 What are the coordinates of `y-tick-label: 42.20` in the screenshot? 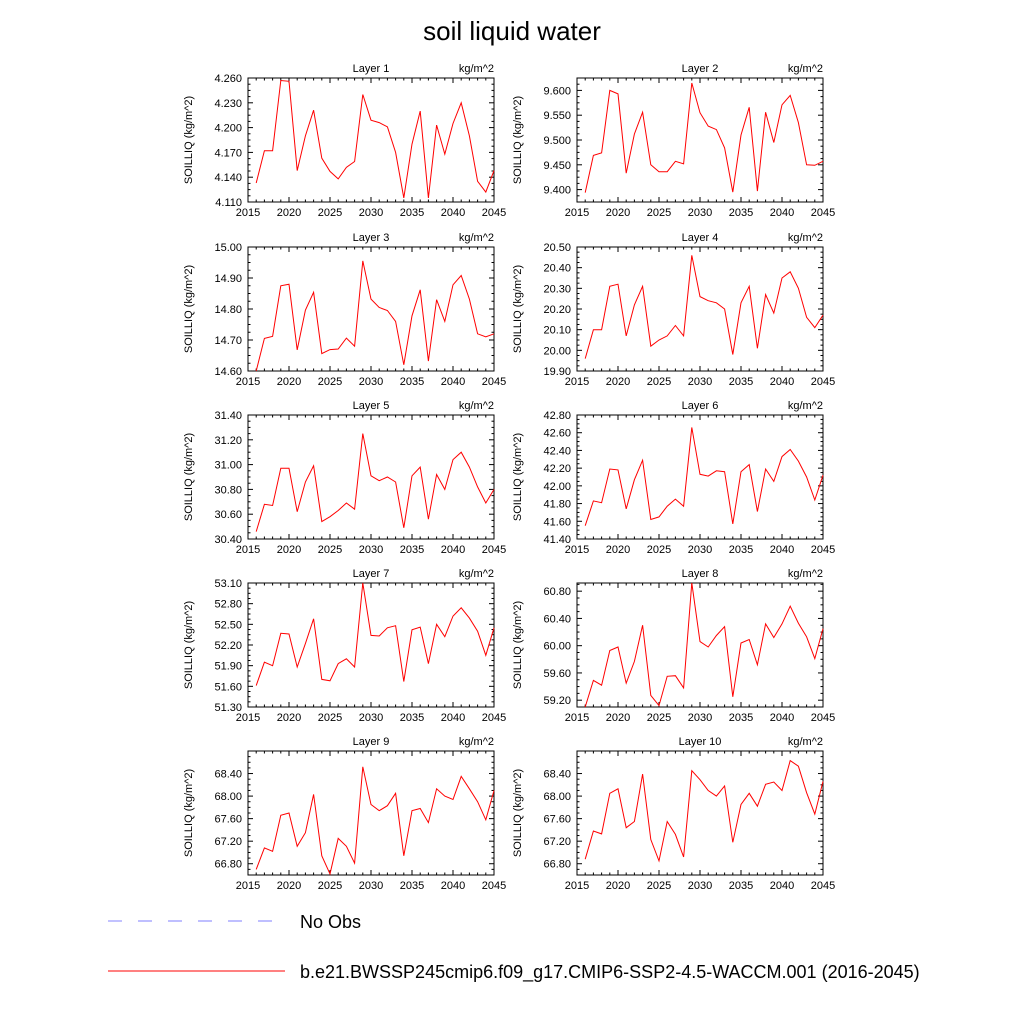 It's located at (557, 469).